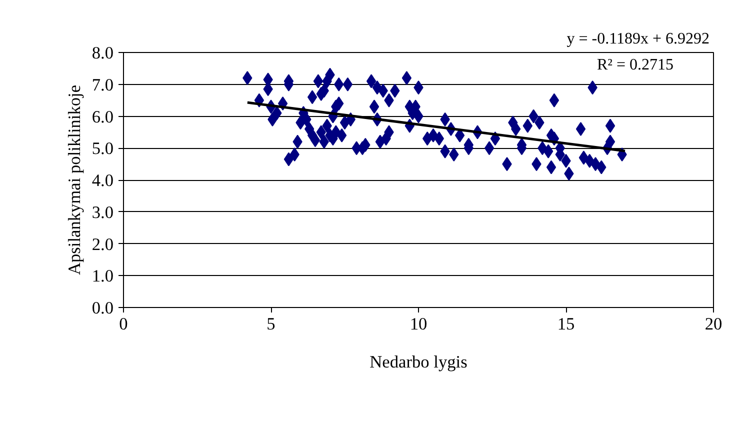 The image size is (736, 422). What do you see at coordinates (103, 53) in the screenshot?
I see `y-tick-label: 8.0` at bounding box center [103, 53].